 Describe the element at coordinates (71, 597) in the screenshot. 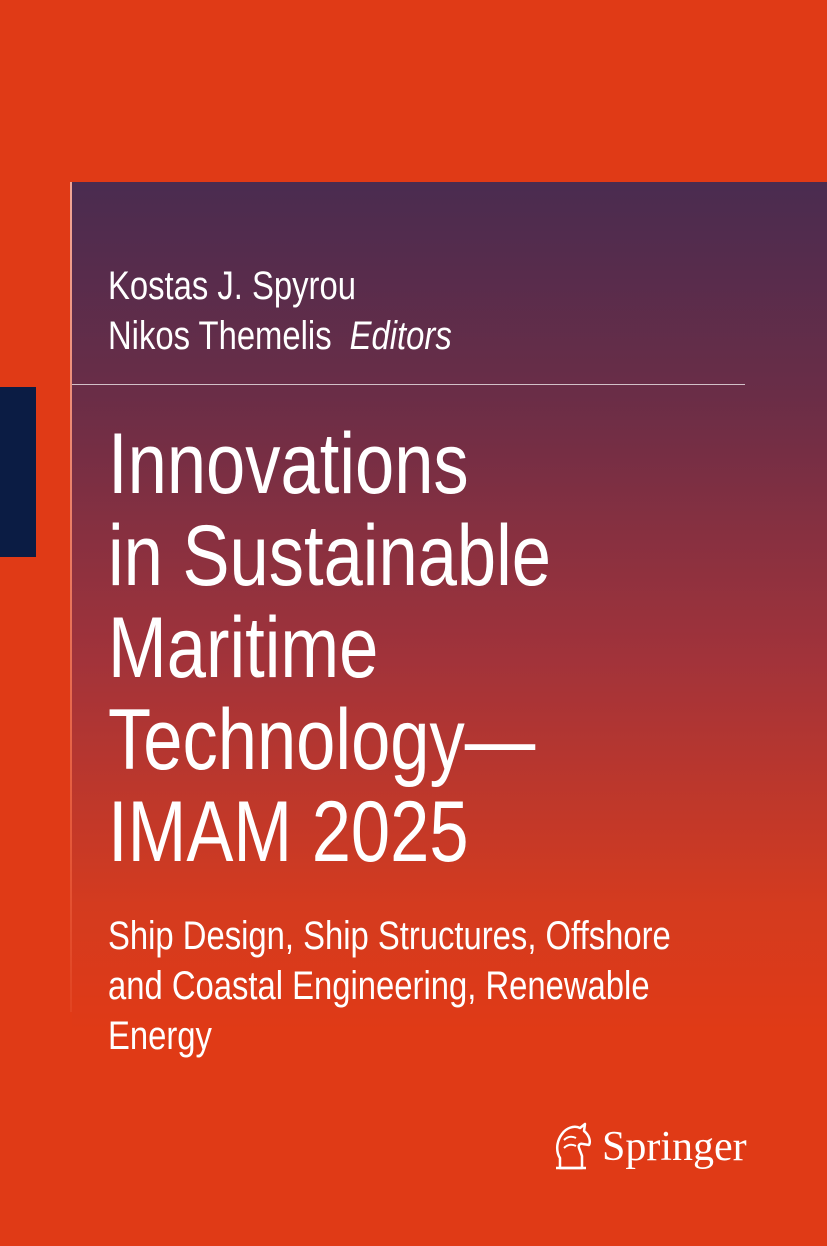

I see `vertical-rule` at that location.